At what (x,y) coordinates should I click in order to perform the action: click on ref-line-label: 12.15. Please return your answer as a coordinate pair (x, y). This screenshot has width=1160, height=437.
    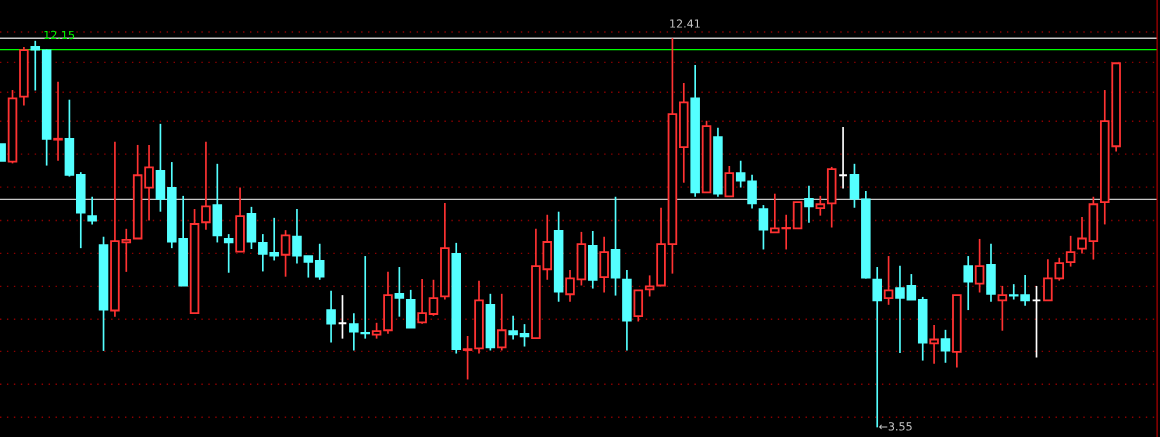
    Looking at the image, I should click on (59, 35).